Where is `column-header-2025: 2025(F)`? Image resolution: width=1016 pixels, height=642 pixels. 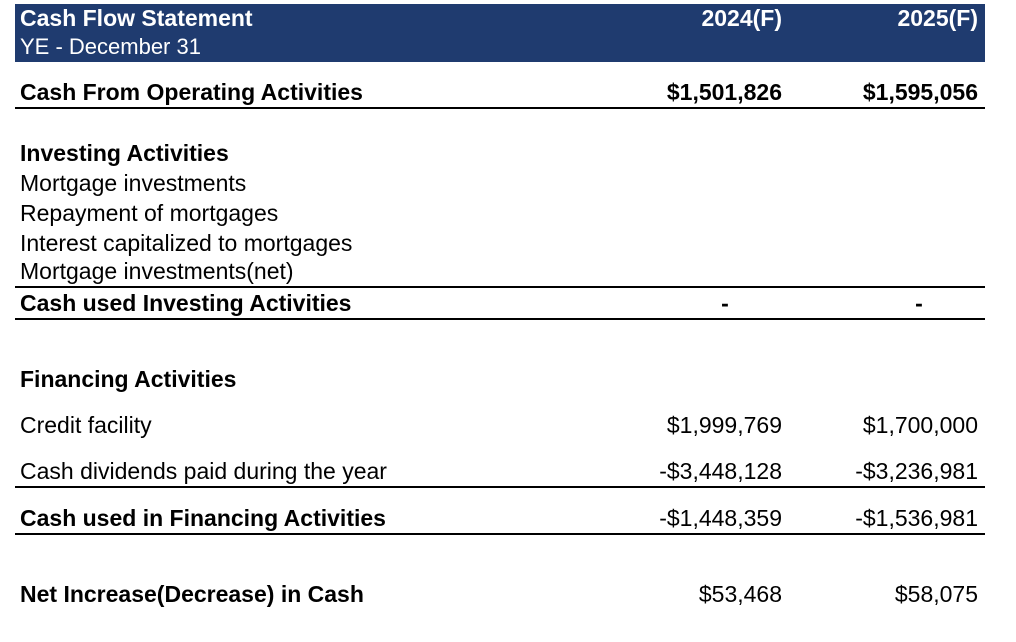
column-header-2025: 2025(F) is located at coordinates (937, 18).